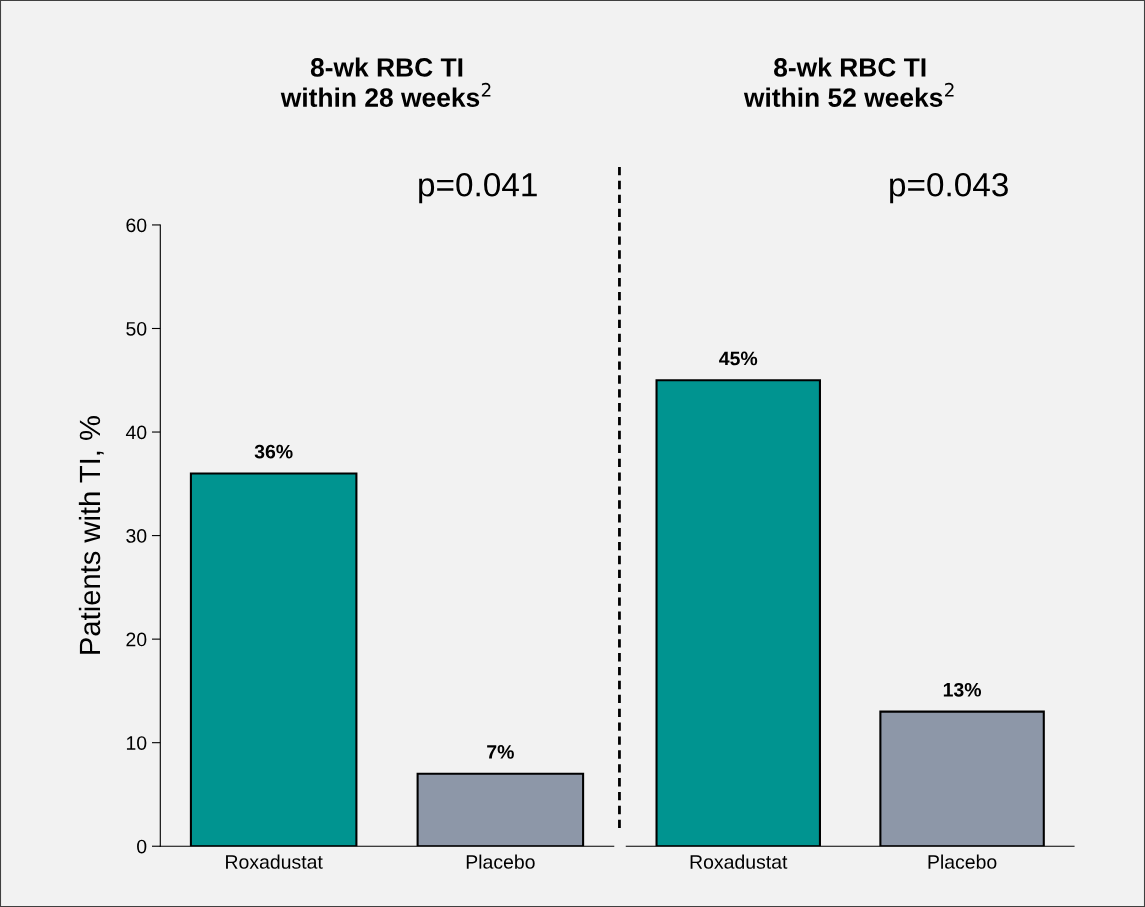 This screenshot has height=907, width=1145. Describe the element at coordinates (136, 743) in the screenshot. I see `y-tick-label: 10` at that location.